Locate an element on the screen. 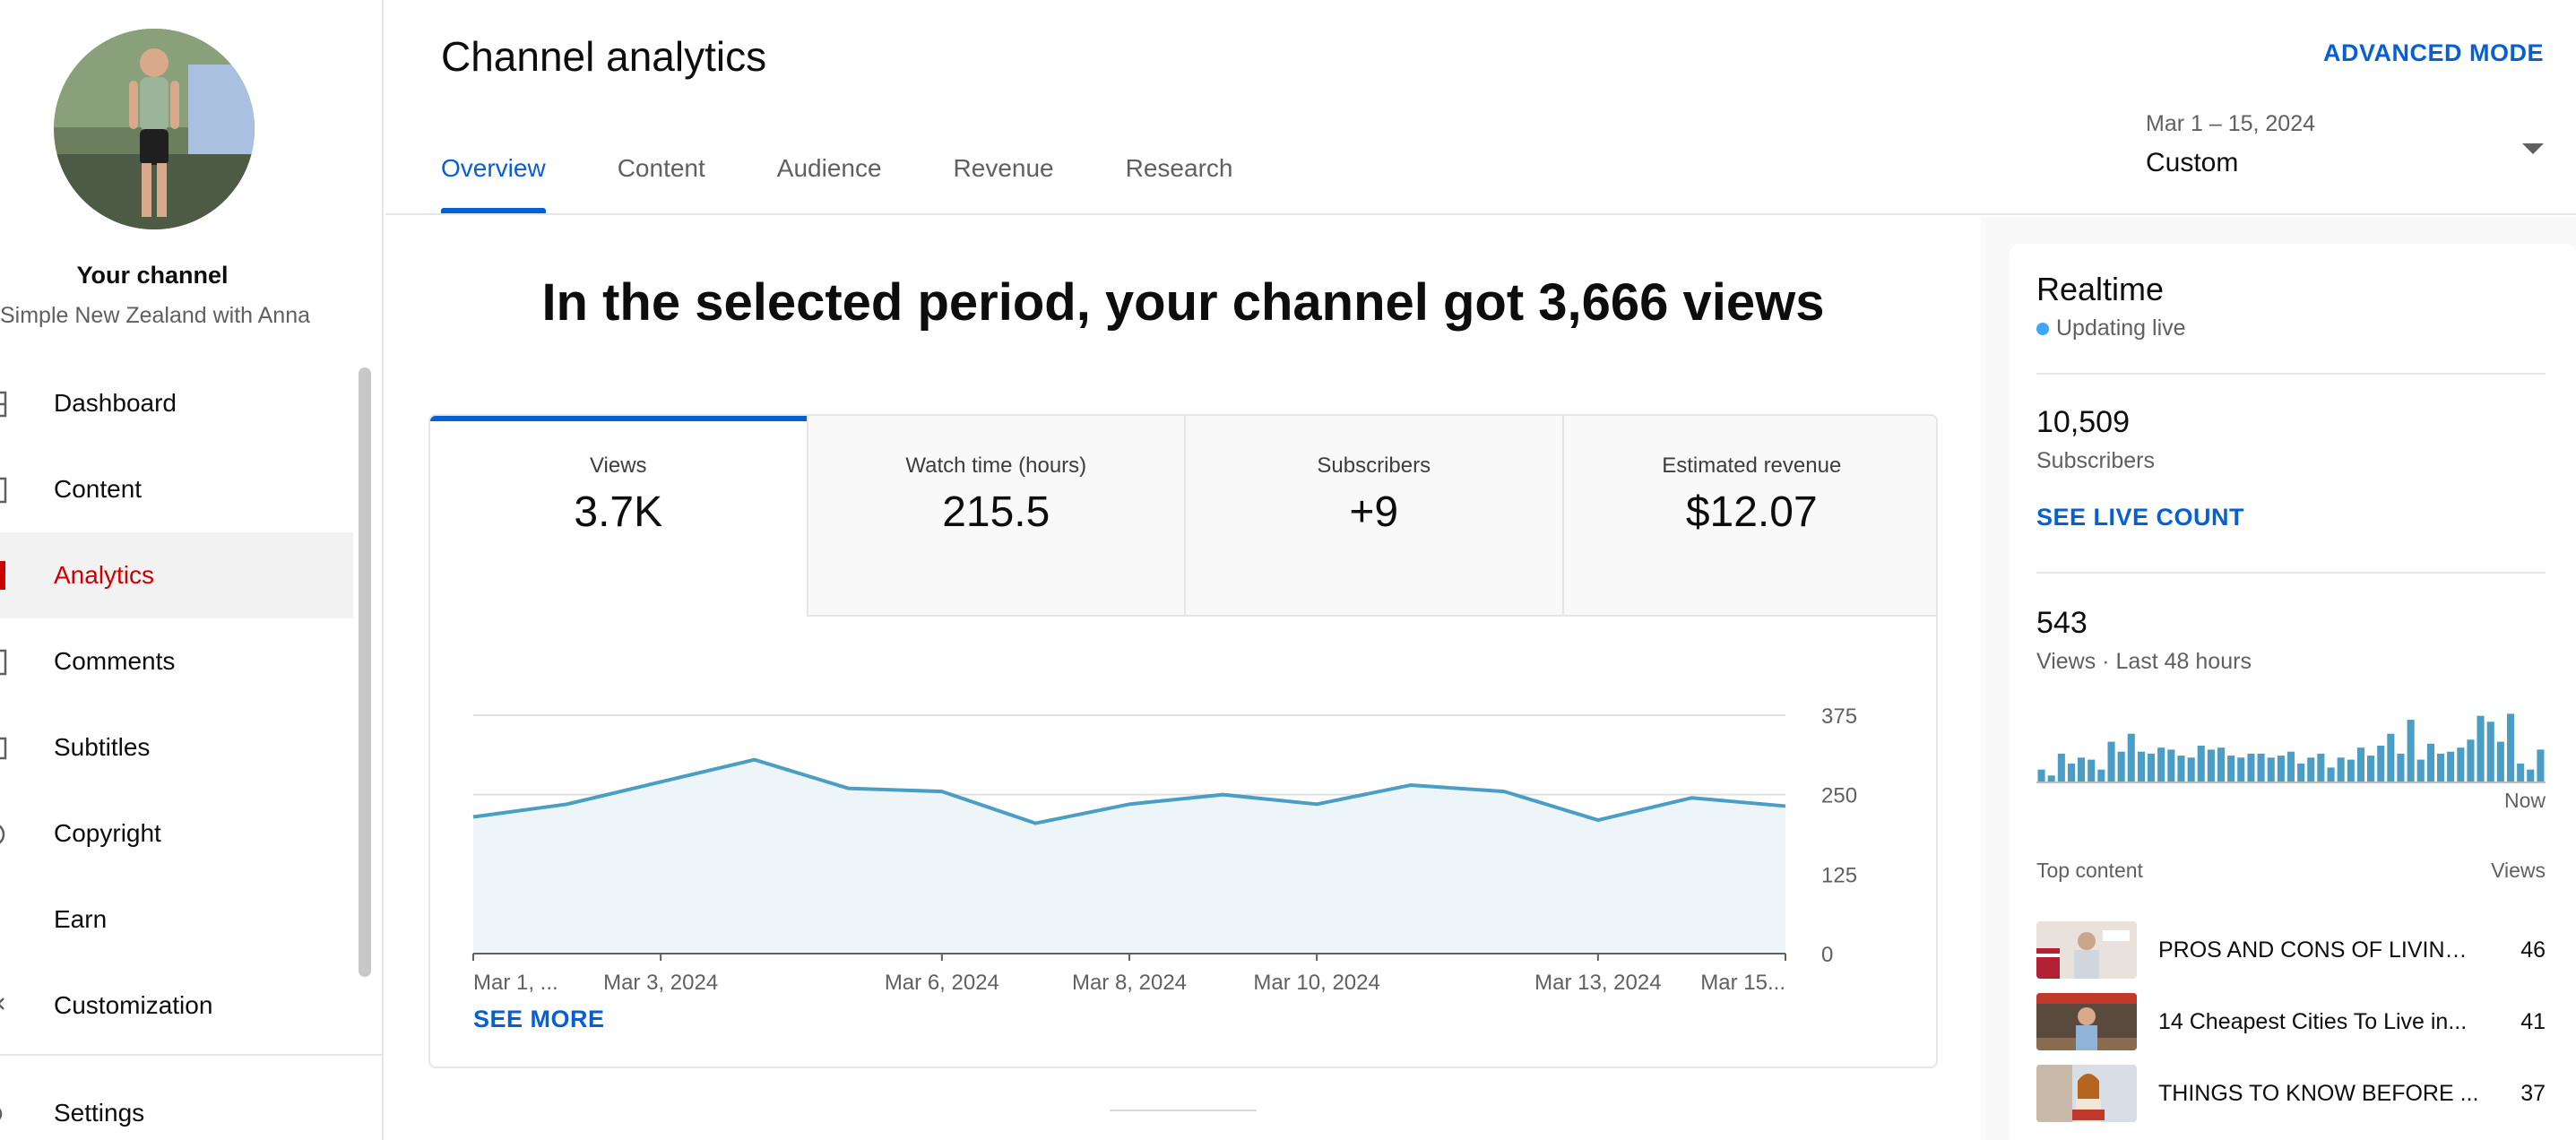 The height and width of the screenshot is (1140, 2576). sidebar-item-dashboard: Dashboard is located at coordinates (176, 403).